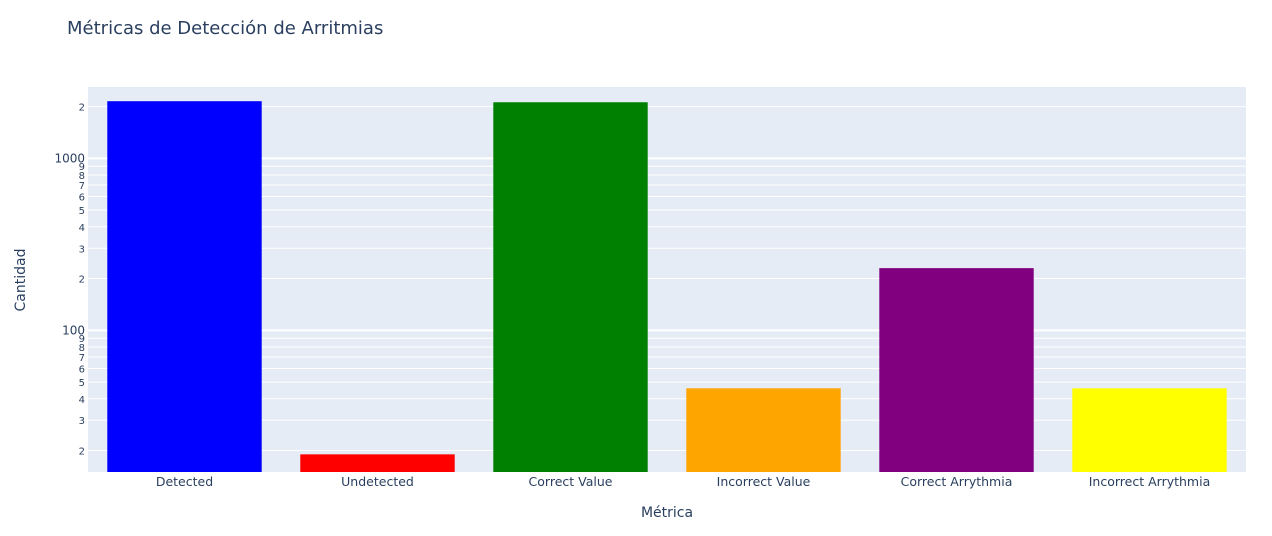 The width and height of the screenshot is (1272, 536). What do you see at coordinates (571, 481) in the screenshot?
I see `x-tick-label: Correct Value` at bounding box center [571, 481].